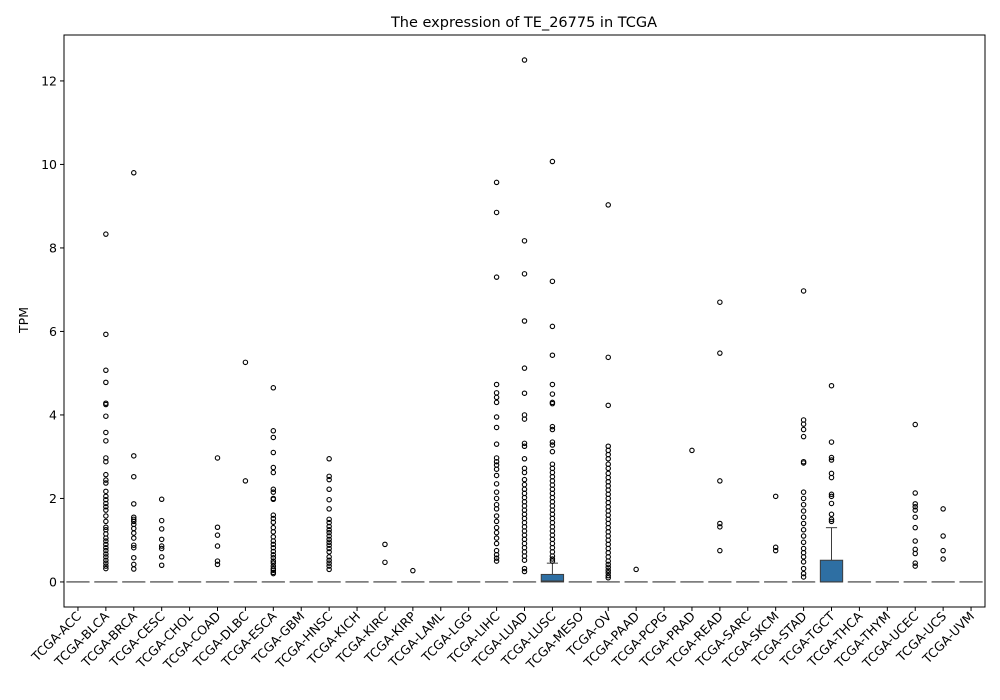  I want to click on box-tcga-tgct, so click(831, 571).